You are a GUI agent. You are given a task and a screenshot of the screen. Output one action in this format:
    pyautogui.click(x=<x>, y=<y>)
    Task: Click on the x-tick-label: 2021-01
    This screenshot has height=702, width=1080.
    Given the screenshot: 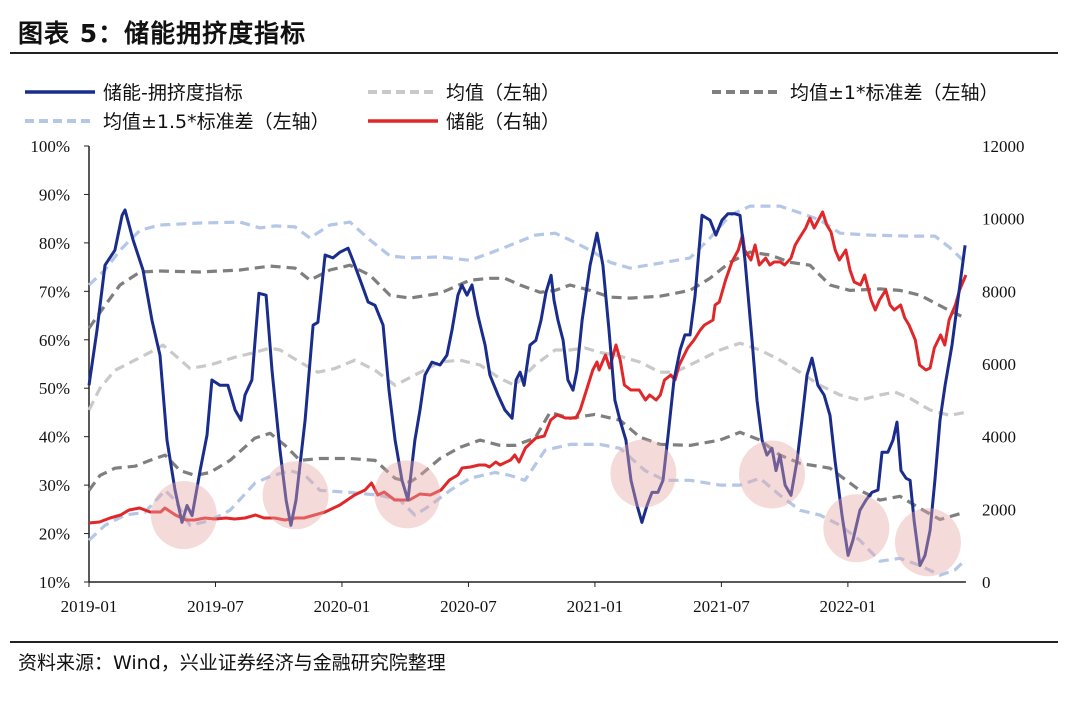 What is the action you would take?
    pyautogui.click(x=595, y=606)
    